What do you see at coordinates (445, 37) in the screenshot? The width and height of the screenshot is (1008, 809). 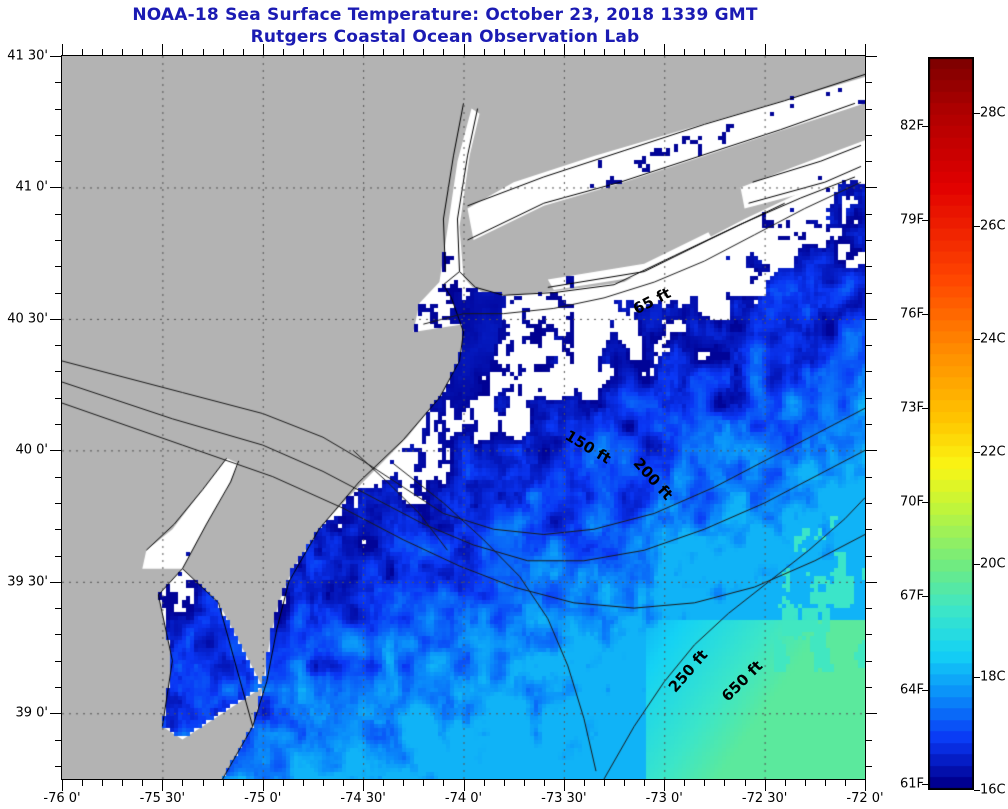 I see `title-line-2: Rutgers Coastal Ocean Observation Lab` at bounding box center [445, 37].